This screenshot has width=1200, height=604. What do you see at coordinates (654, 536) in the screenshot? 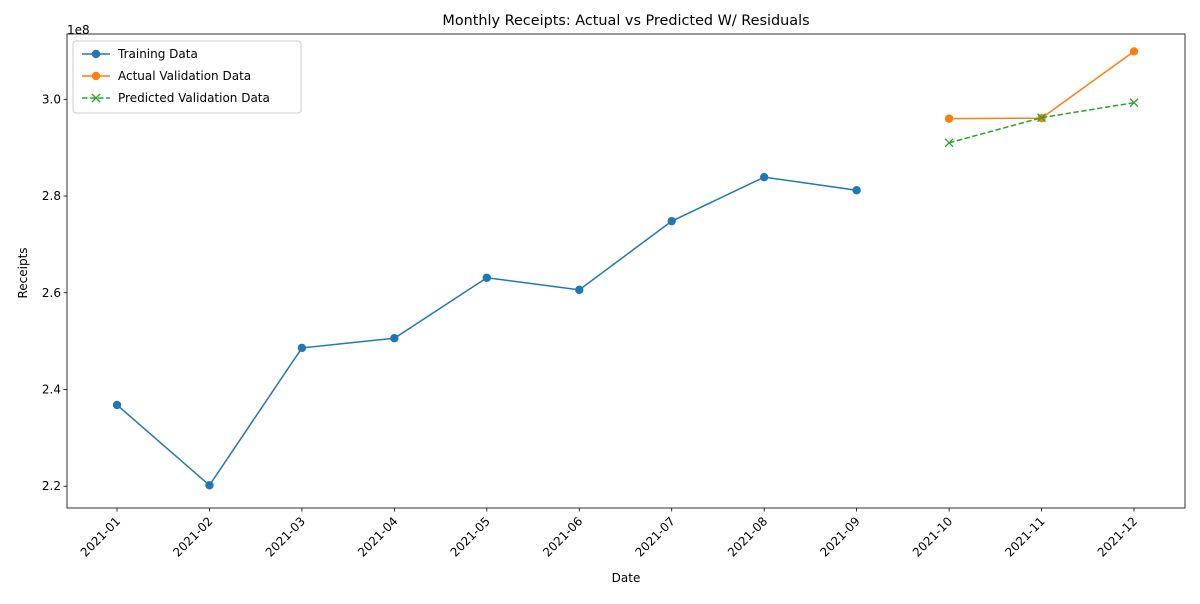
I see `x-tick-label: 2021-07` at bounding box center [654, 536].